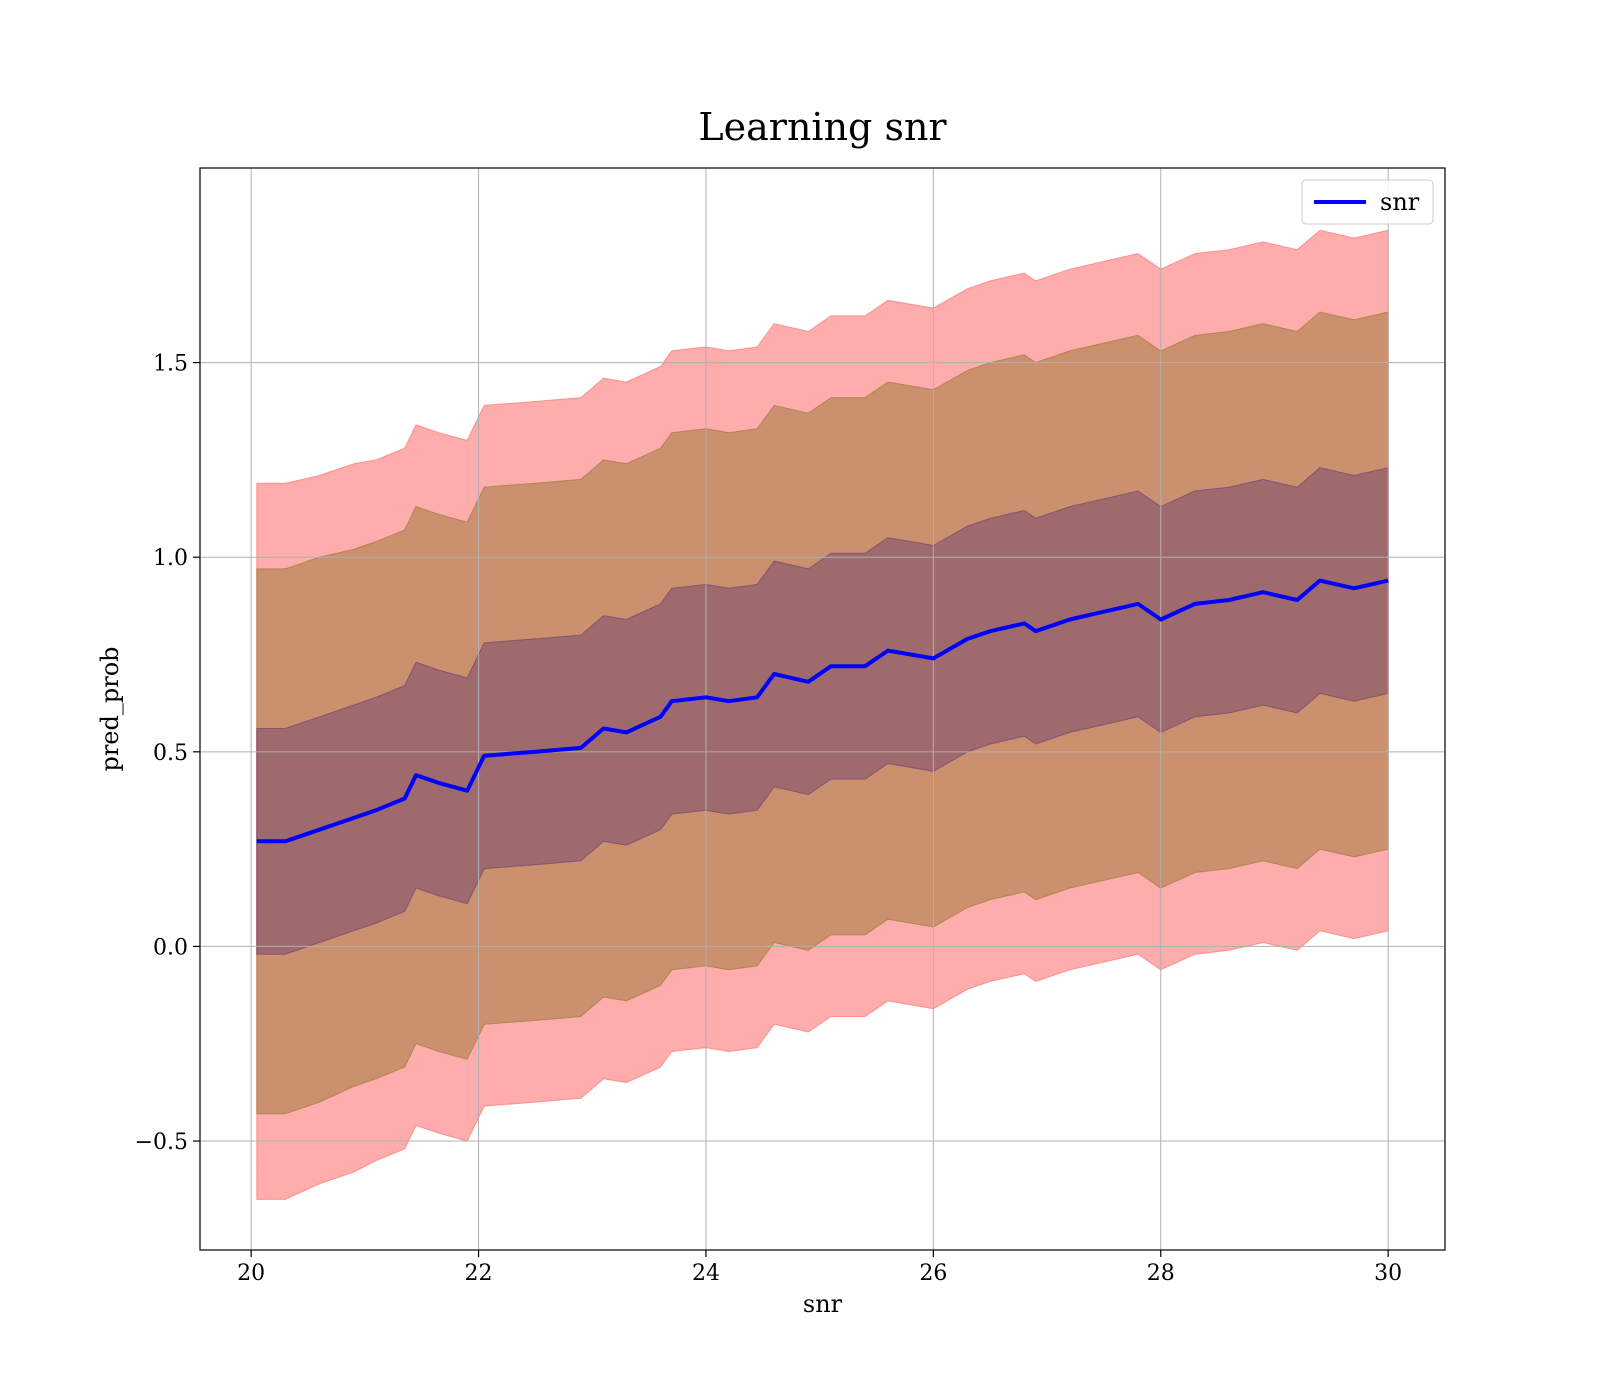 The width and height of the screenshot is (1600, 1400). I want to click on y-axis-label: pred_prob, so click(110, 708).